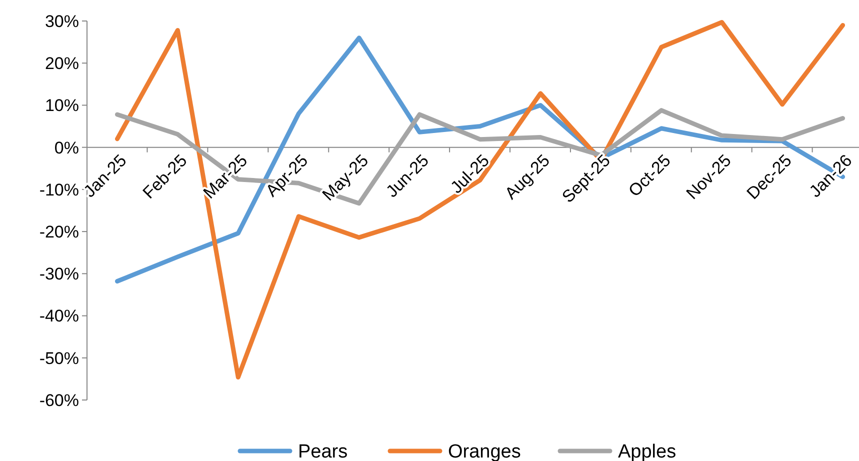  Describe the element at coordinates (59, 232) in the screenshot. I see `y-tick-label: -20%` at that location.